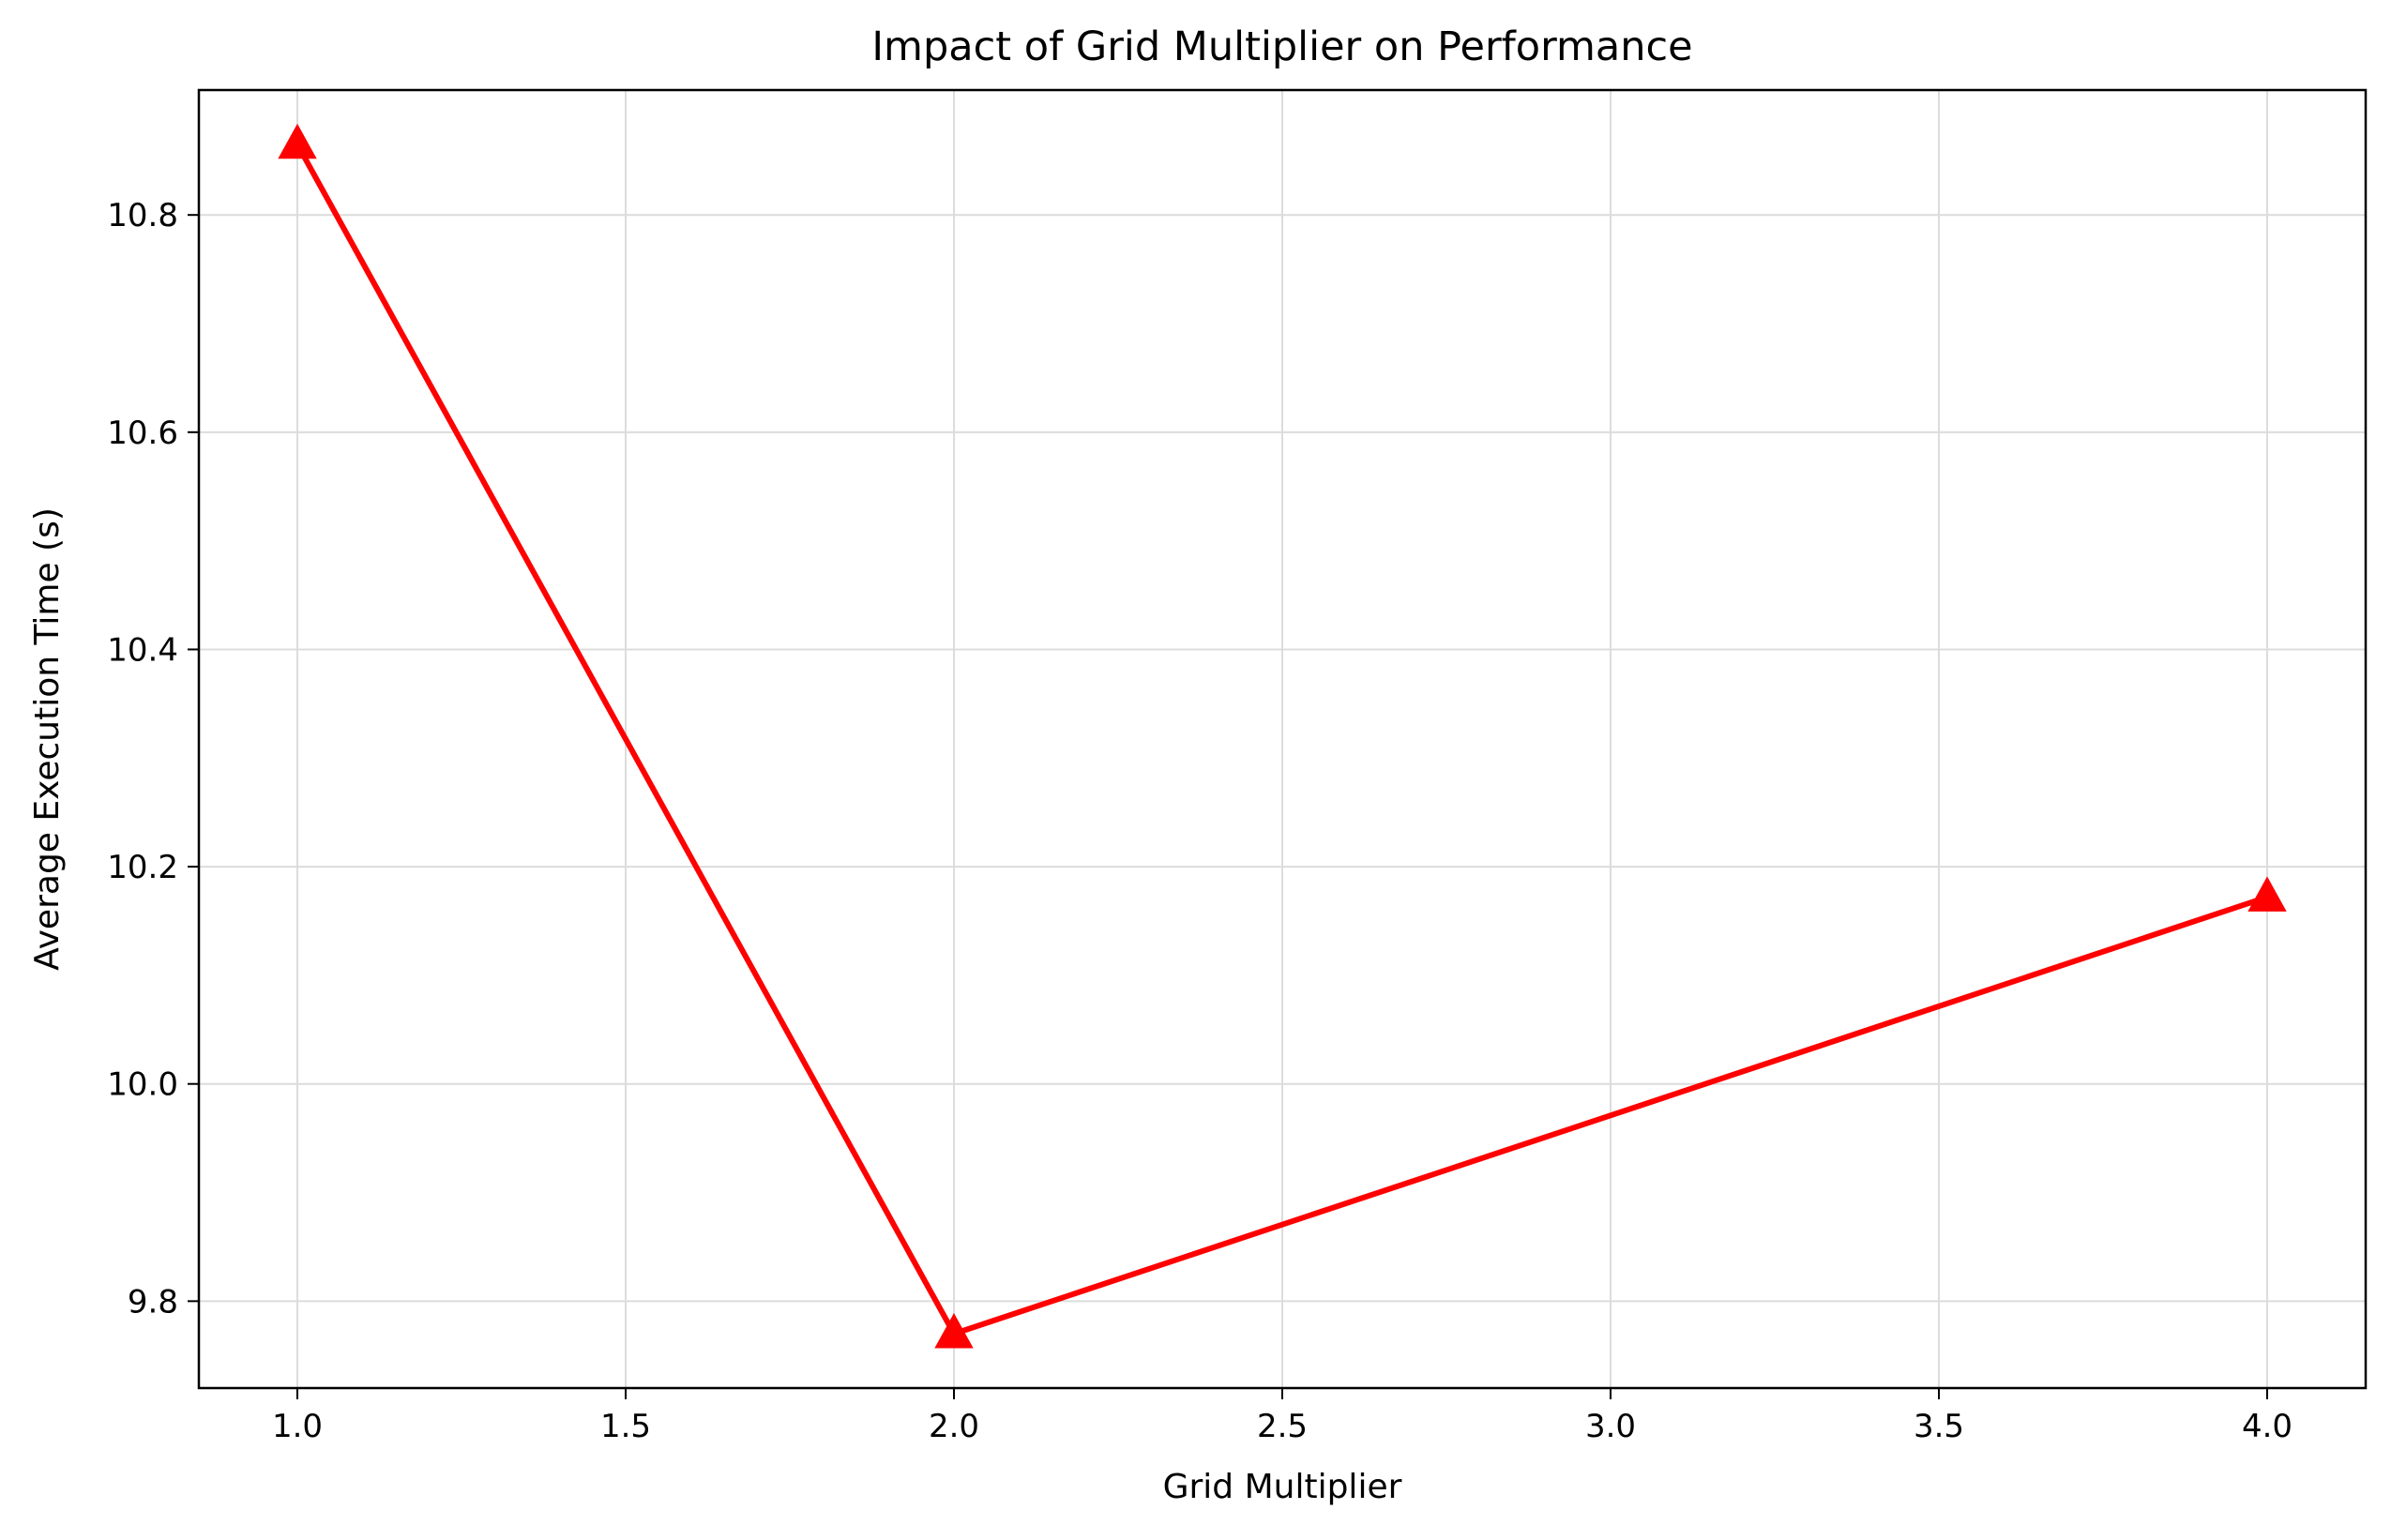  What do you see at coordinates (142, 650) in the screenshot?
I see `y-tick-label: 10.4` at bounding box center [142, 650].